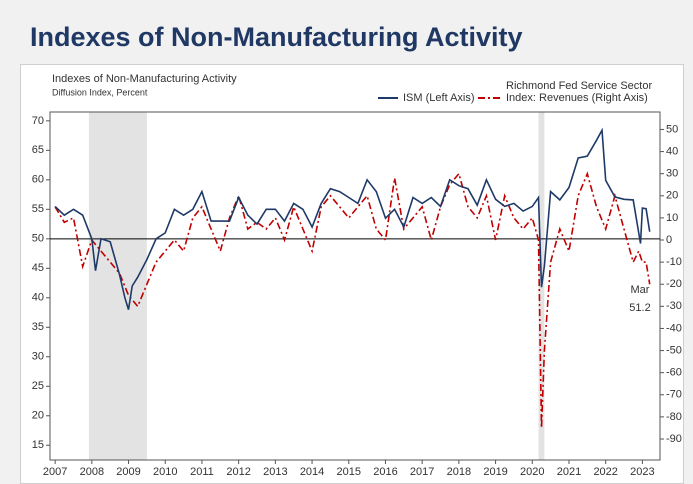  Describe the element at coordinates (672, 196) in the screenshot. I see `y2-tick-label: 20` at that location.